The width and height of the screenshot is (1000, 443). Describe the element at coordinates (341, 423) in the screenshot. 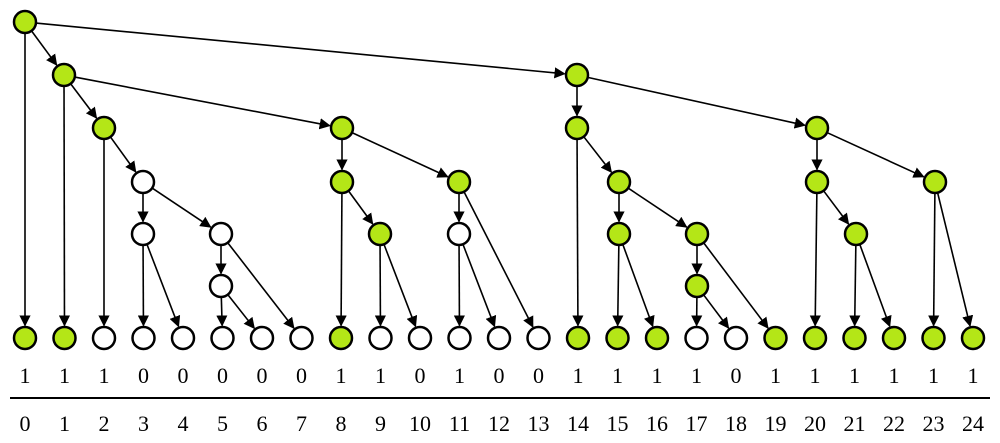

I see `index-label: 8` at that location.